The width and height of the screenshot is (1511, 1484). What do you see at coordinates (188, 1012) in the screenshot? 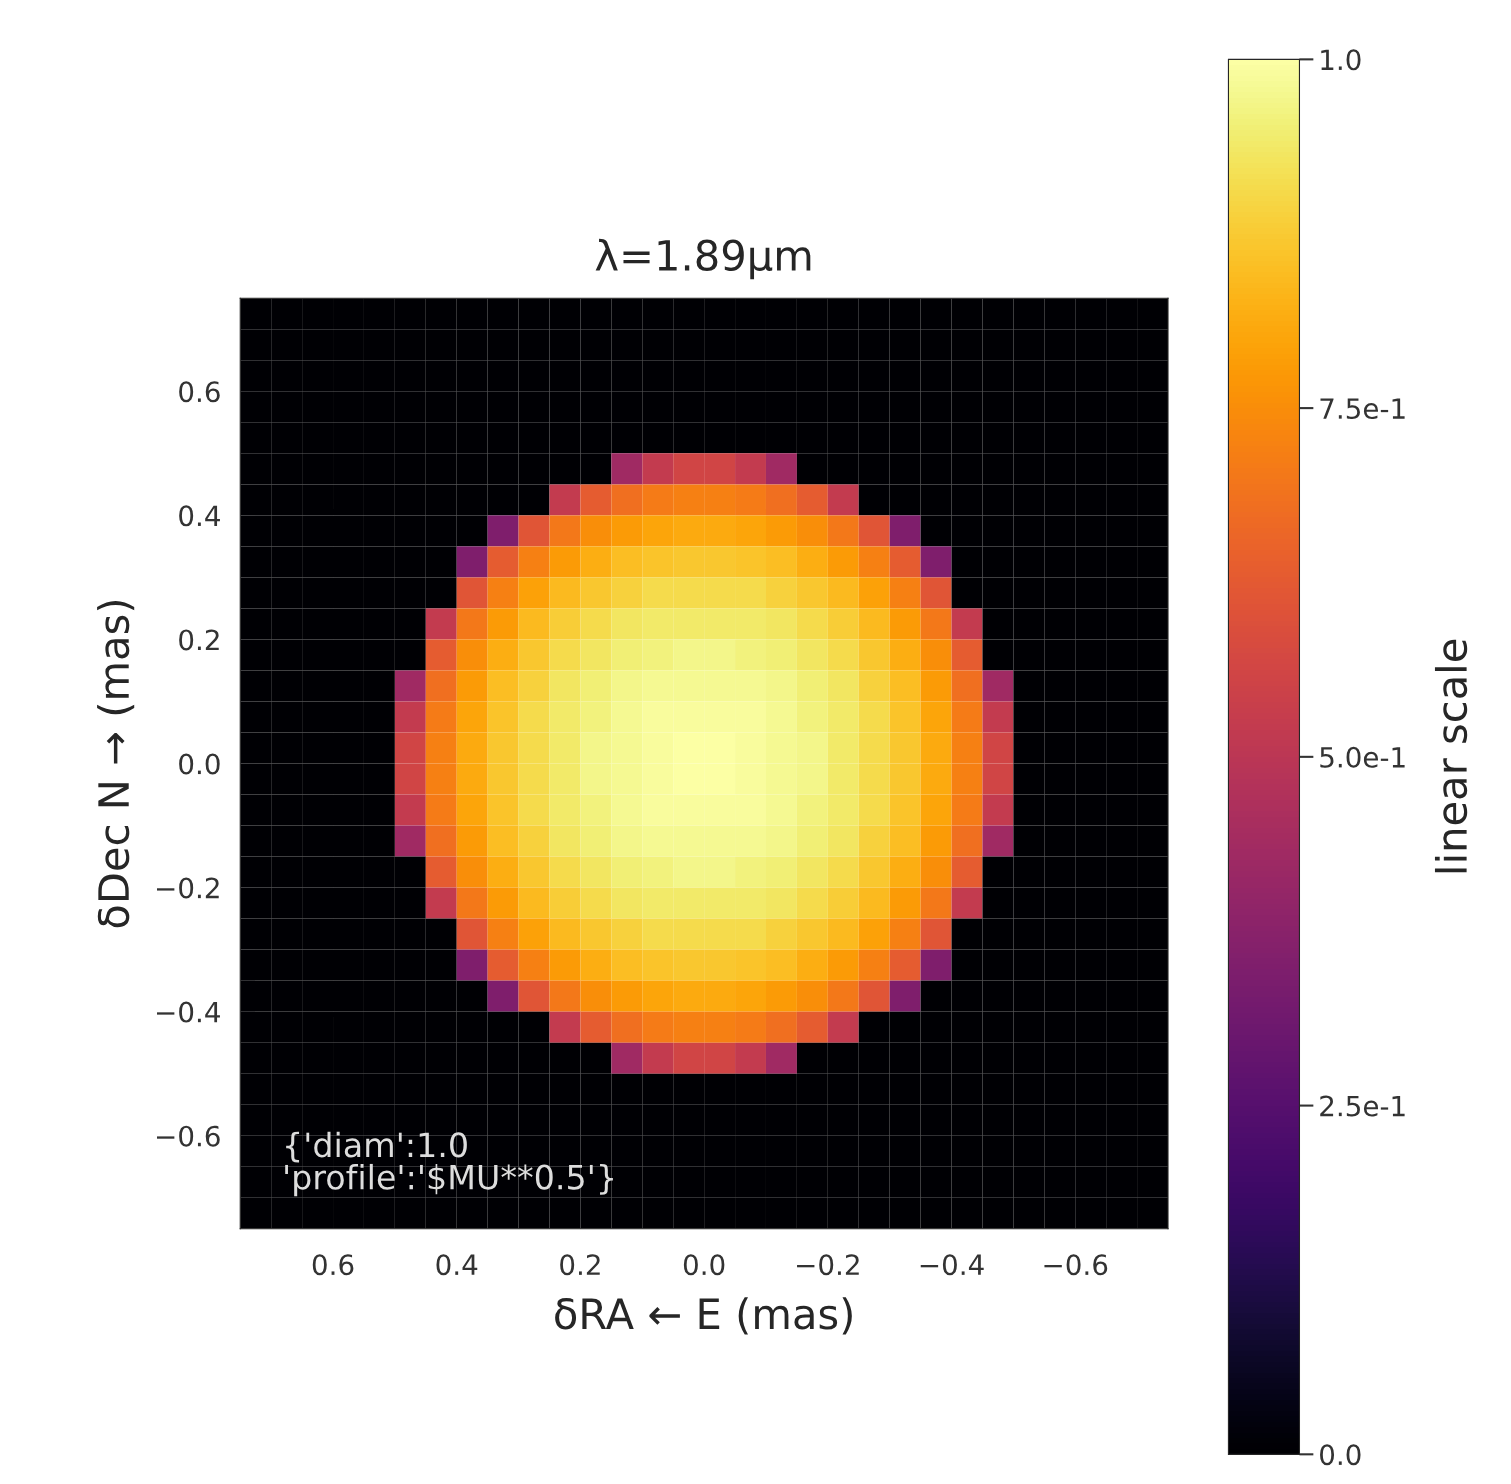
I see `y-tick-label: −0.4` at bounding box center [188, 1012].